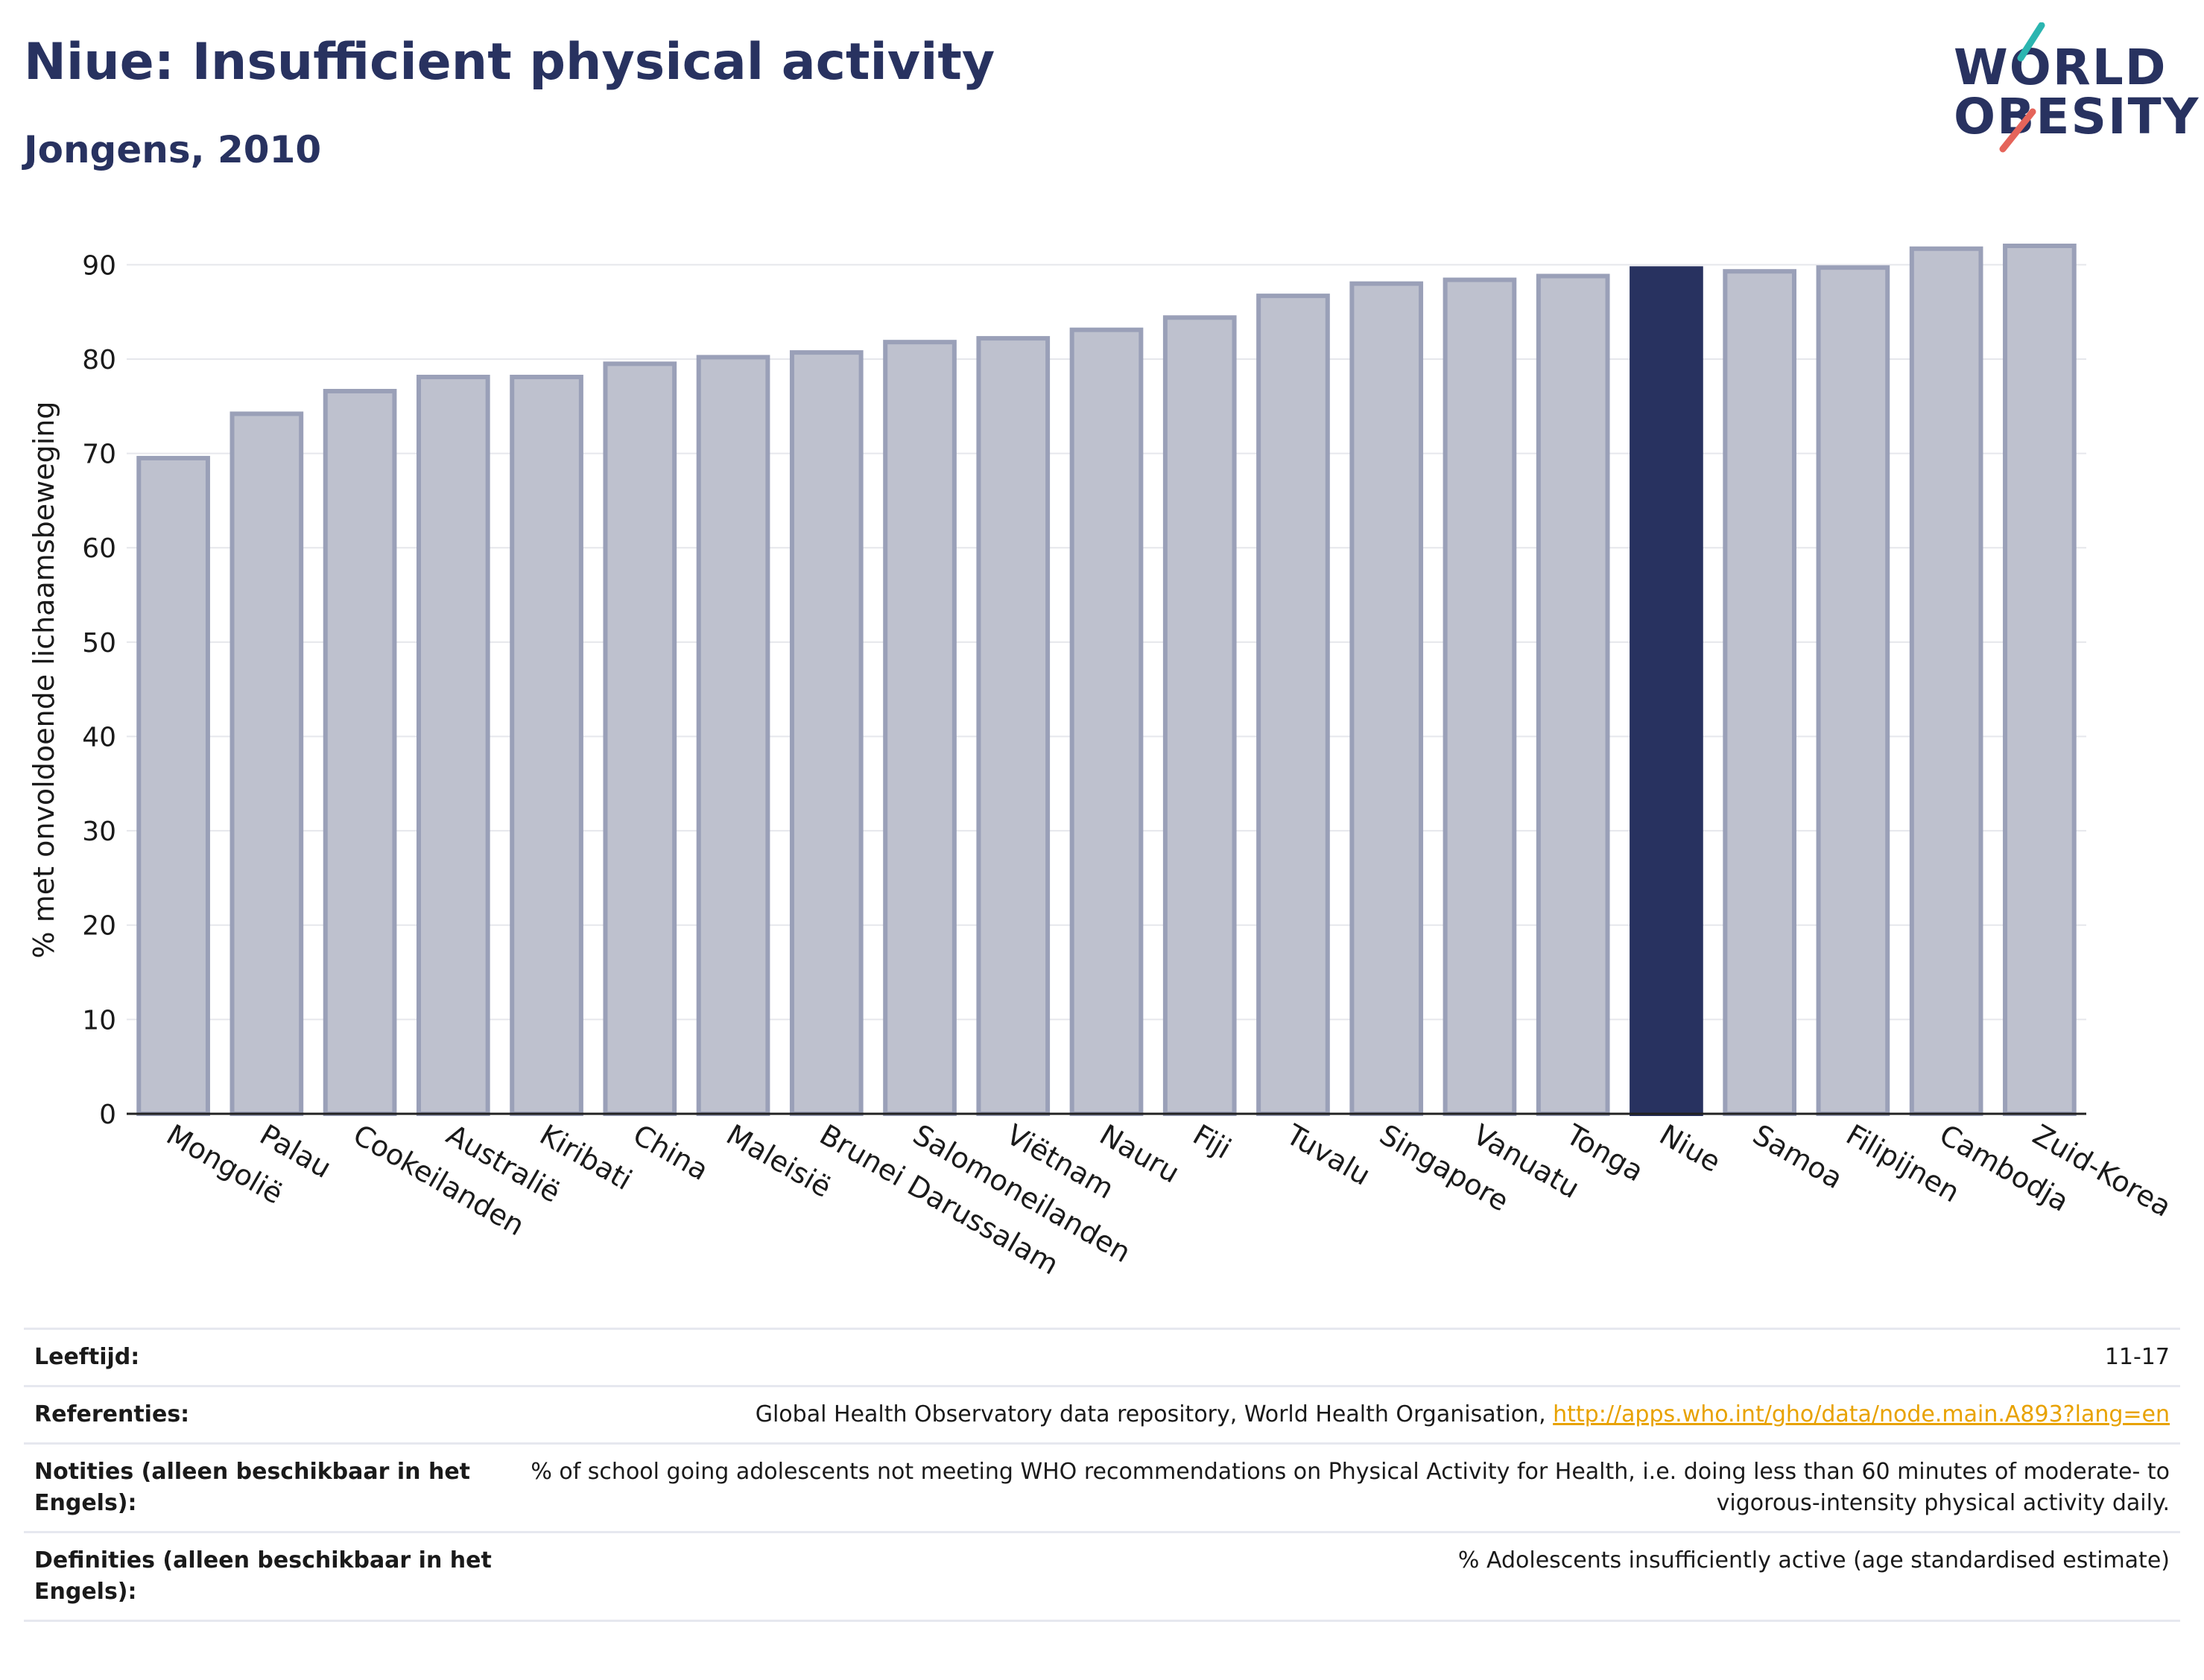 Image resolution: width=2204 pixels, height=1680 pixels. What do you see at coordinates (87, 1357) in the screenshot?
I see `meta-age-label: Leeftijd:` at bounding box center [87, 1357].